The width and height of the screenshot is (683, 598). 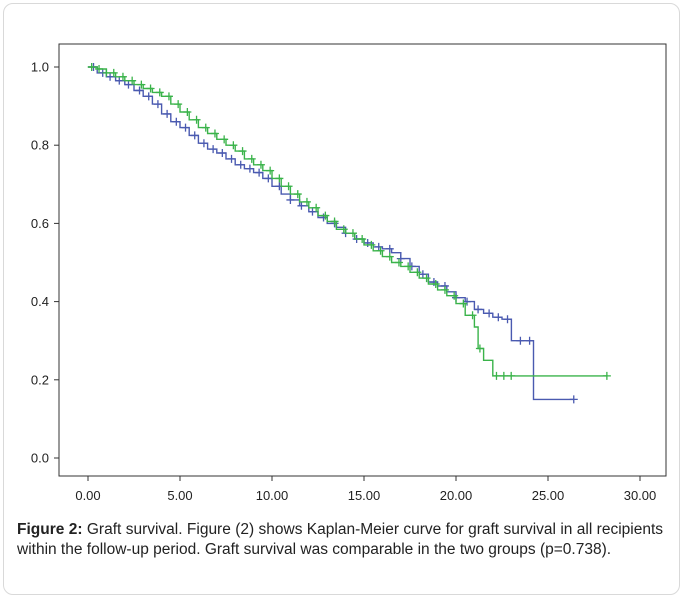 What do you see at coordinates (40, 301) in the screenshot?
I see `y-tick-label: 0.4` at bounding box center [40, 301].